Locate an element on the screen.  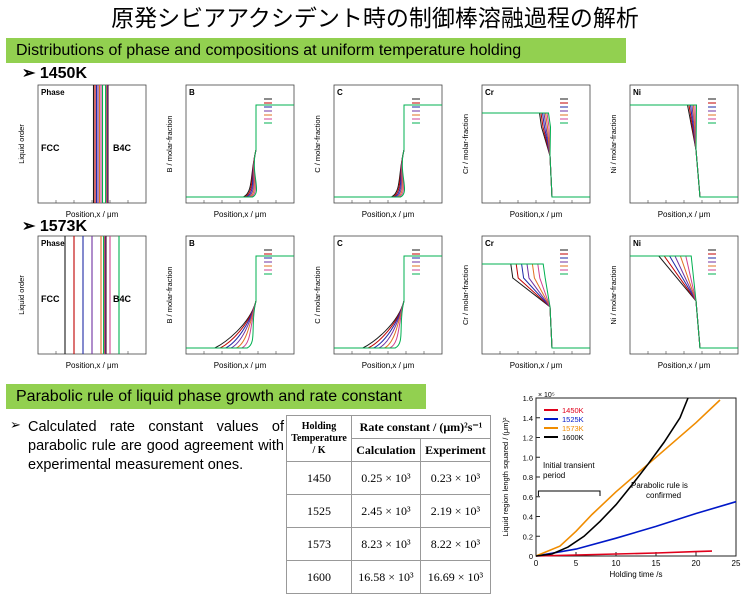
table-header-rate: Rate constant / (μm)²s⁻¹ is located at coordinates (421, 427).